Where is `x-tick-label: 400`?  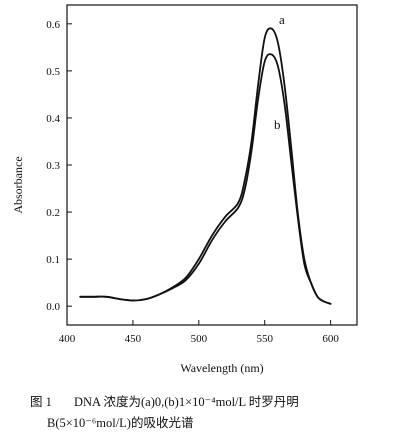
x-tick-label: 400 is located at coordinates (67, 339).